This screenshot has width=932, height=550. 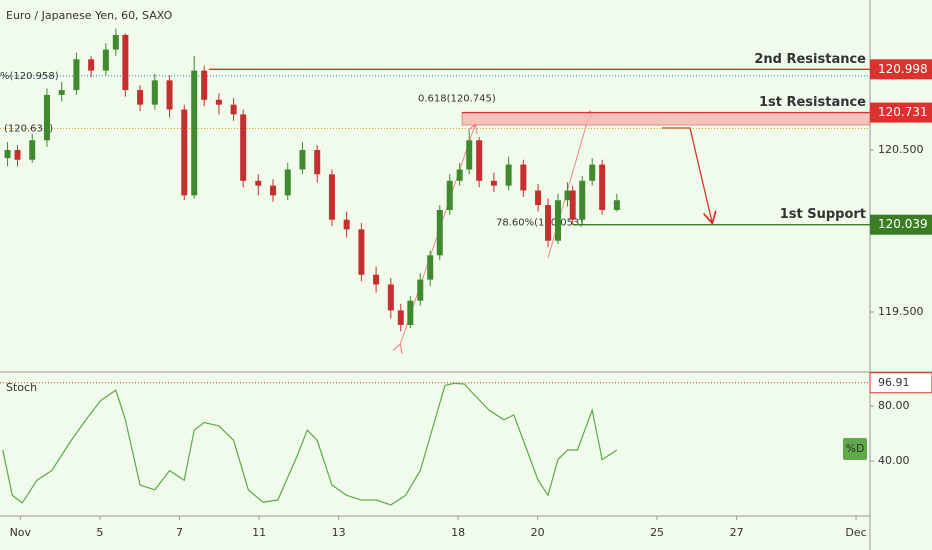 I want to click on y2-tick-label: 80.00, so click(x=894, y=405).